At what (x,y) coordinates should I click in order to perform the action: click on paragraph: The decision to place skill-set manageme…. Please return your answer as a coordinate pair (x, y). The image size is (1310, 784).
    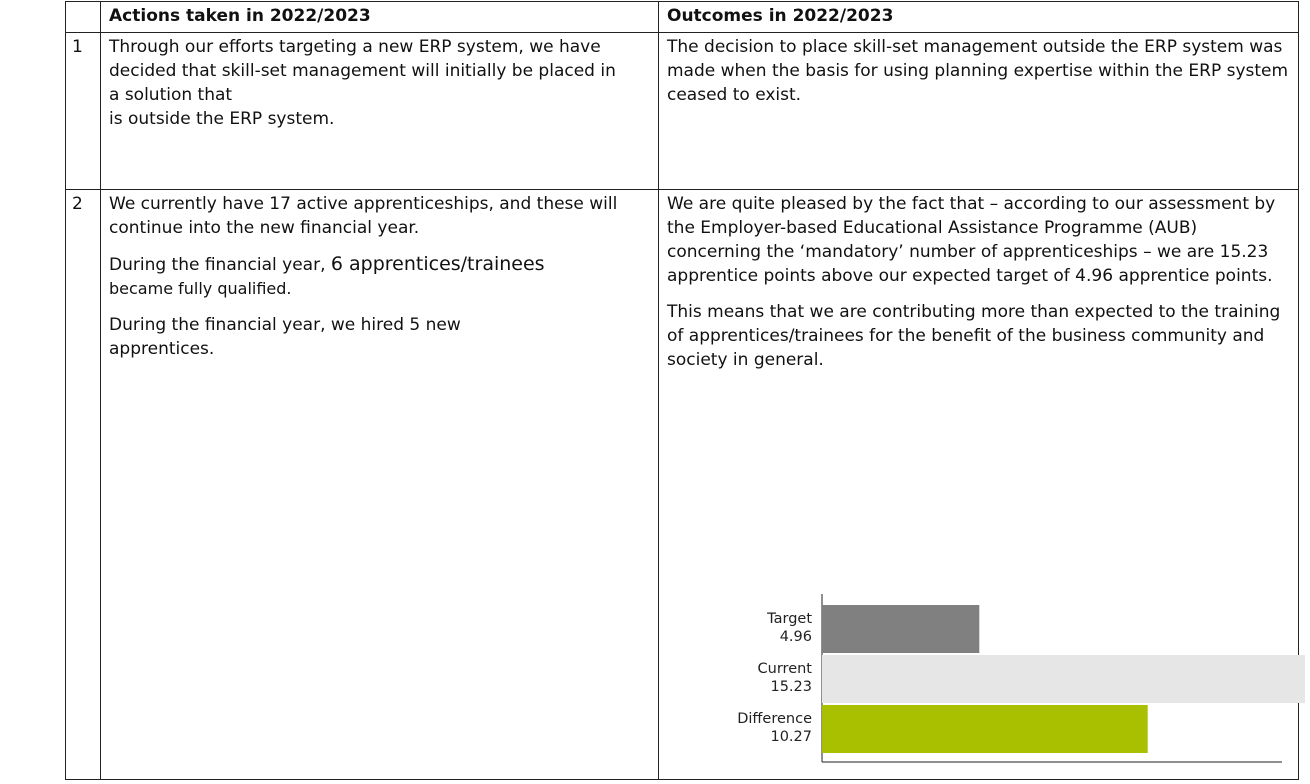
    Looking at the image, I should click on (978, 71).